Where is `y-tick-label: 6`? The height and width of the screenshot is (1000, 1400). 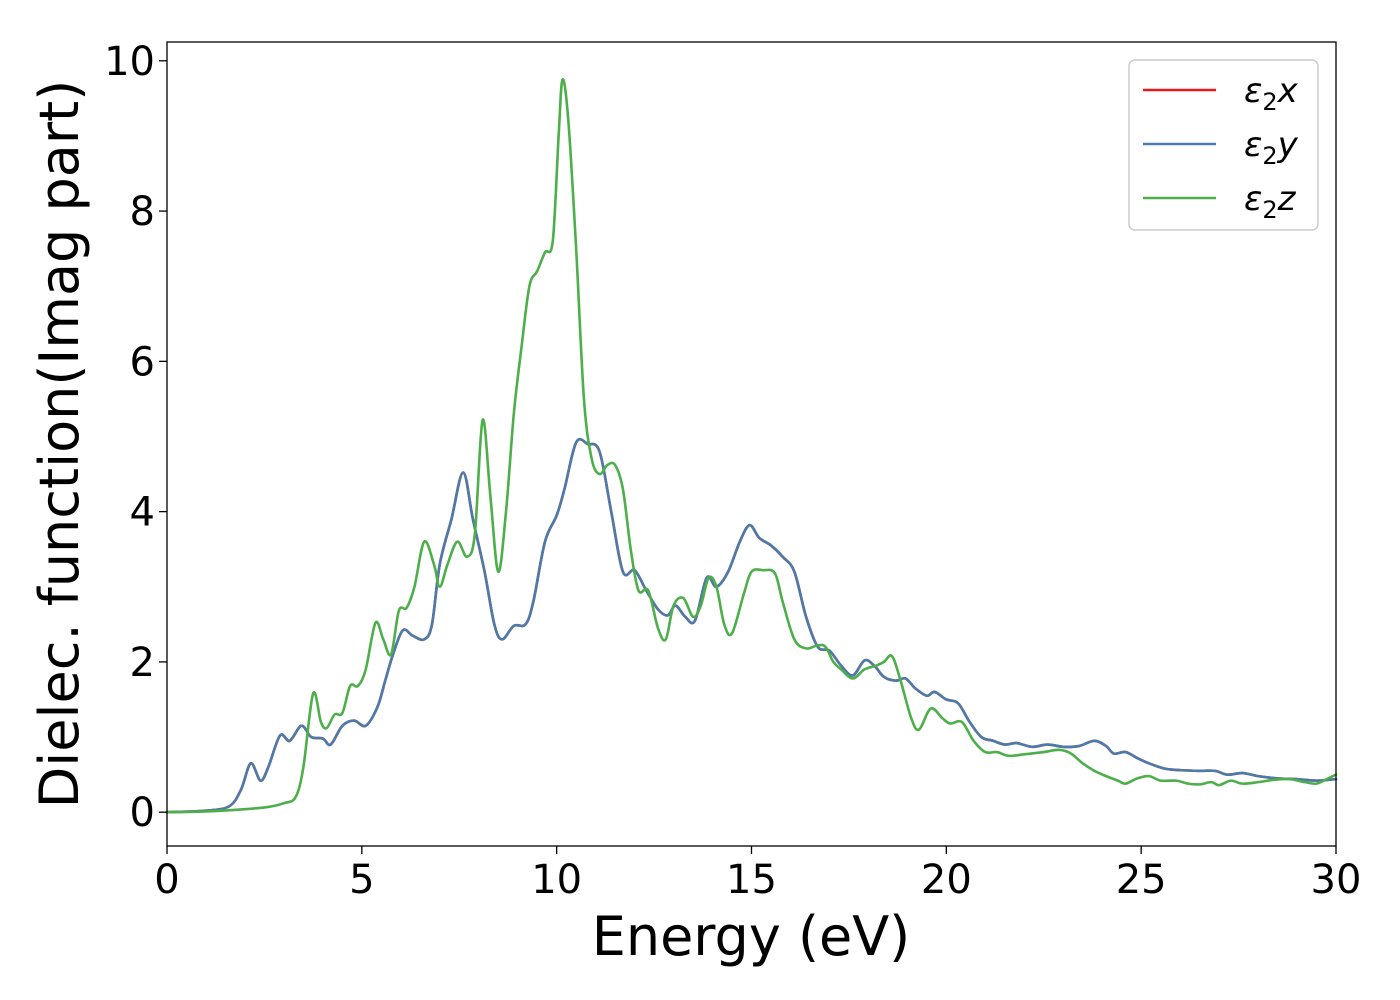
y-tick-label: 6 is located at coordinates (142, 362).